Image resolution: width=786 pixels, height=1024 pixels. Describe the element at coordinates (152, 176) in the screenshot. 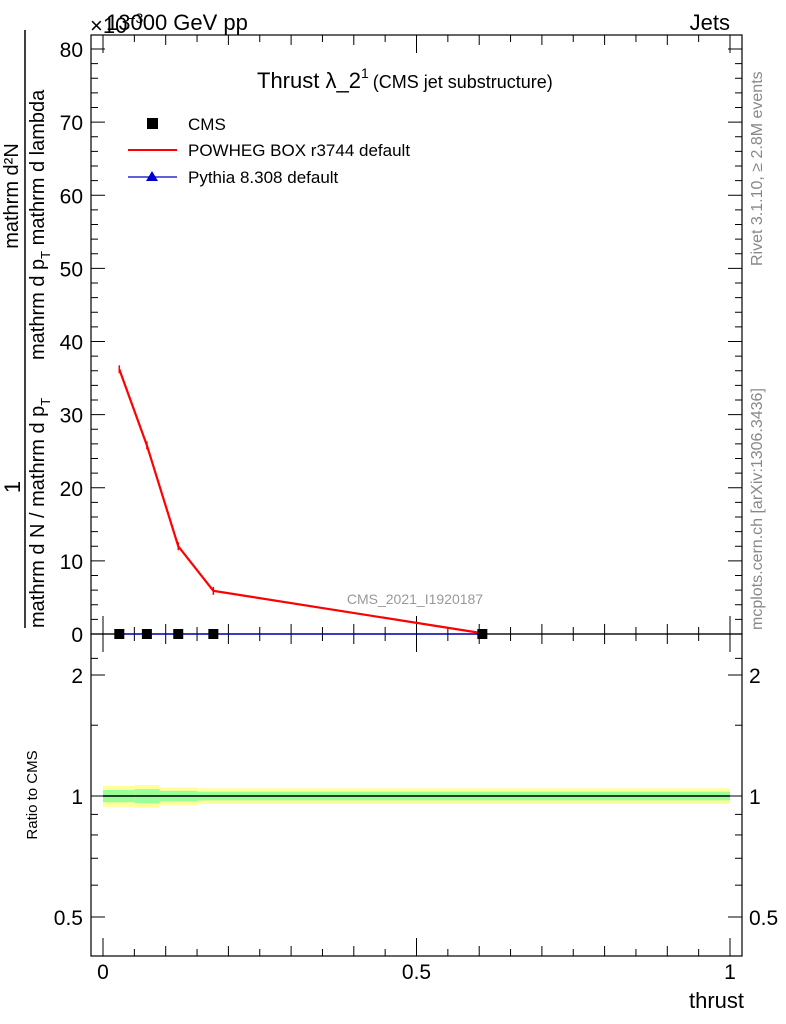

I see `legend-marker-pythia` at that location.